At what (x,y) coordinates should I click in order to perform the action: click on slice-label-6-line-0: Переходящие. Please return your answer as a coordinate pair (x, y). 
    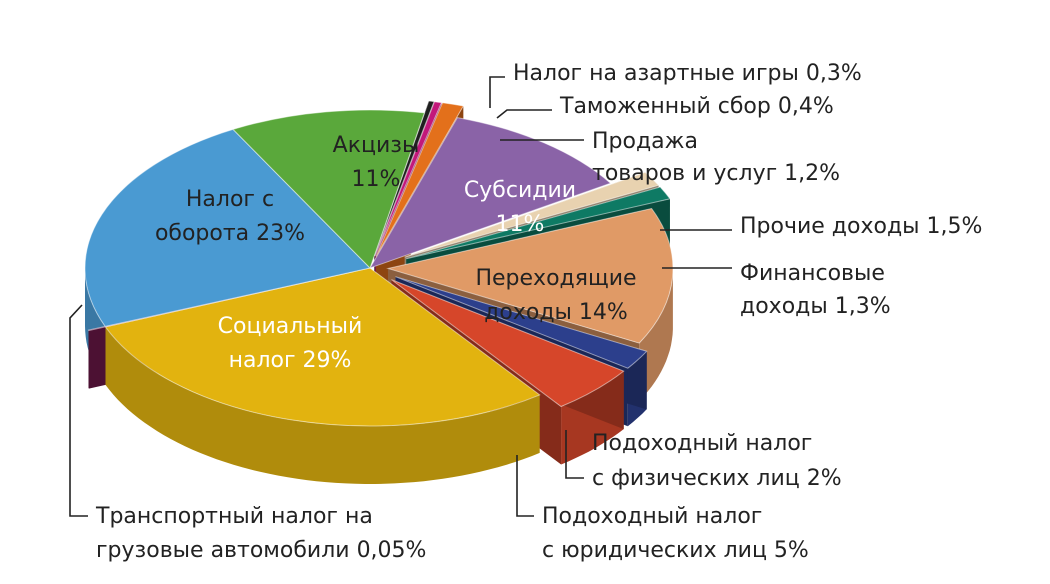
    Looking at the image, I should click on (555, 278).